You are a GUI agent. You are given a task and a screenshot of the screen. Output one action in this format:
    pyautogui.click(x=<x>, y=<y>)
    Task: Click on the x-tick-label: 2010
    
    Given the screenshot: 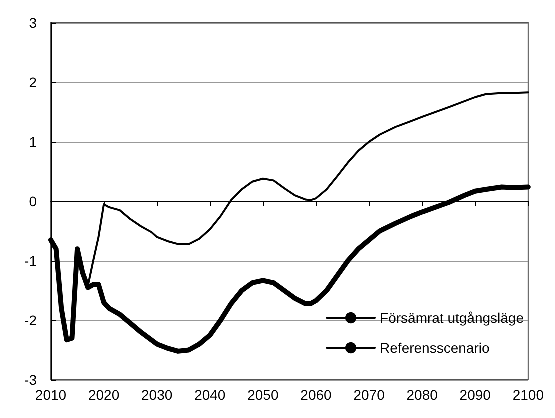 What is the action you would take?
    pyautogui.click(x=51, y=395)
    